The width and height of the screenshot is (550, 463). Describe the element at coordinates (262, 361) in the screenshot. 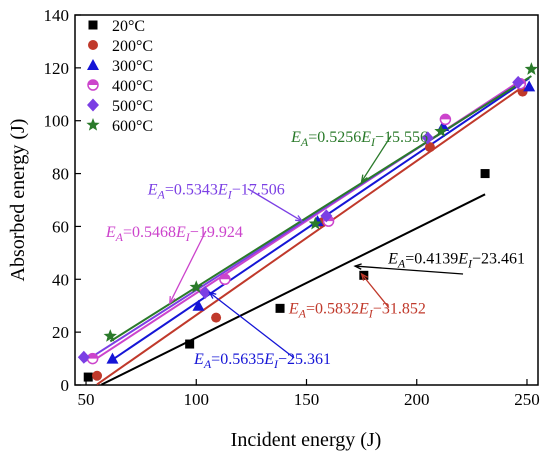

I see `annotation-equation: EA=0.5635EI−25.361` at that location.